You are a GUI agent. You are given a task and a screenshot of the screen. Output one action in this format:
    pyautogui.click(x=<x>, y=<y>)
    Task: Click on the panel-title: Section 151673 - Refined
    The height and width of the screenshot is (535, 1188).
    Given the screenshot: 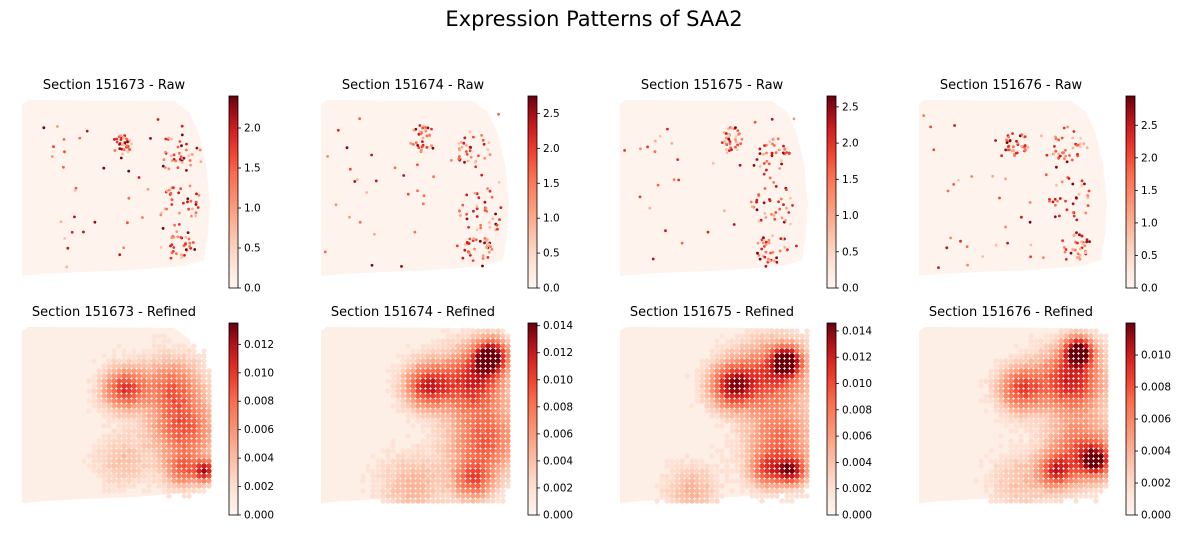 What is the action you would take?
    pyautogui.click(x=114, y=312)
    